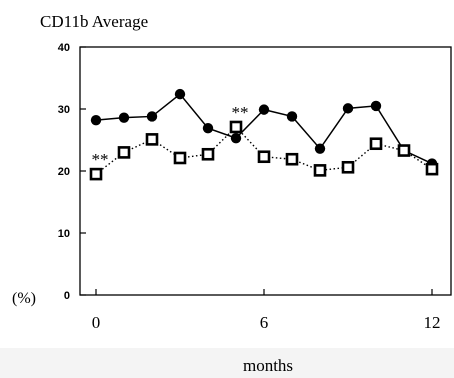  I want to click on y-axis-label: (%), so click(24, 298).